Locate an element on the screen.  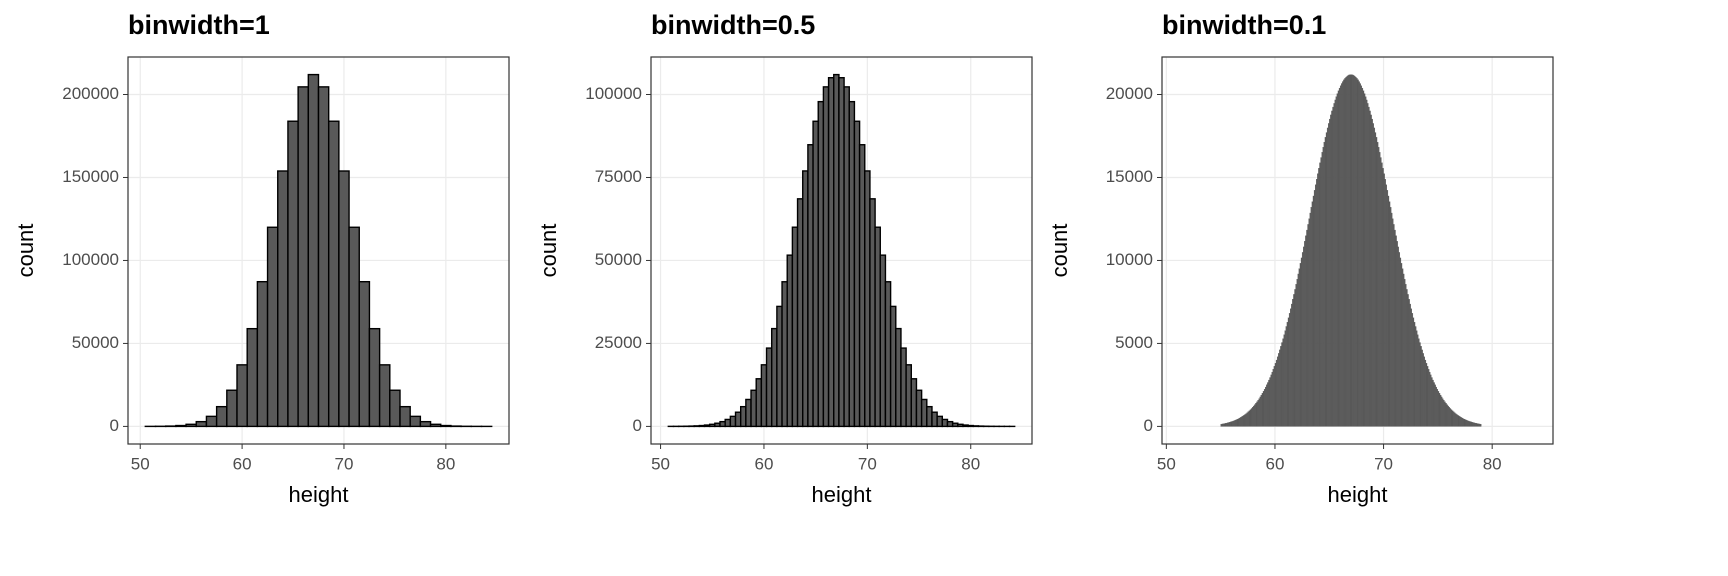
x-tick-label: 80 is located at coordinates (445, 463).